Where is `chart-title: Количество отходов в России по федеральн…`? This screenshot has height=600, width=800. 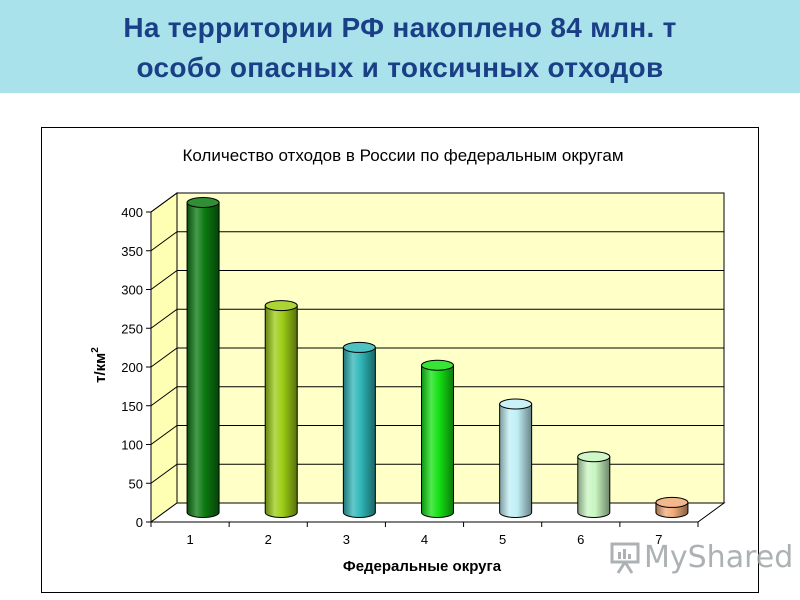
chart-title: Количество отходов в России по федеральн… is located at coordinates (402, 155).